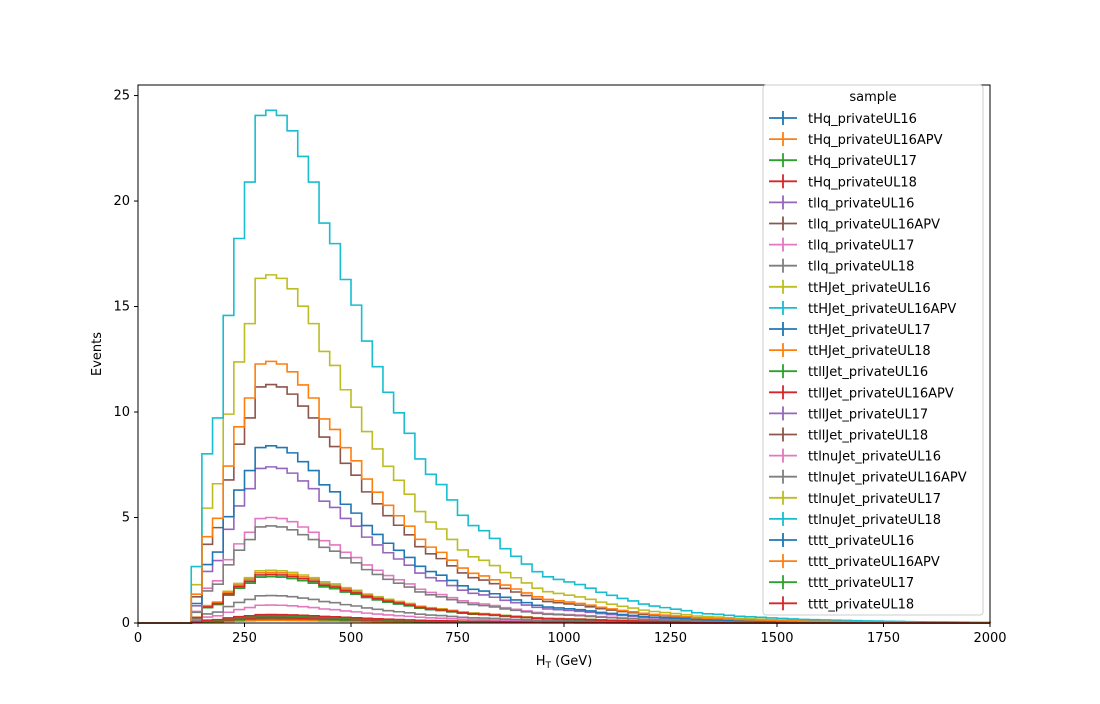 Image resolution: width=1100 pixels, height=704 pixels. What do you see at coordinates (872, 97) in the screenshot?
I see `legend-title: sample` at bounding box center [872, 97].